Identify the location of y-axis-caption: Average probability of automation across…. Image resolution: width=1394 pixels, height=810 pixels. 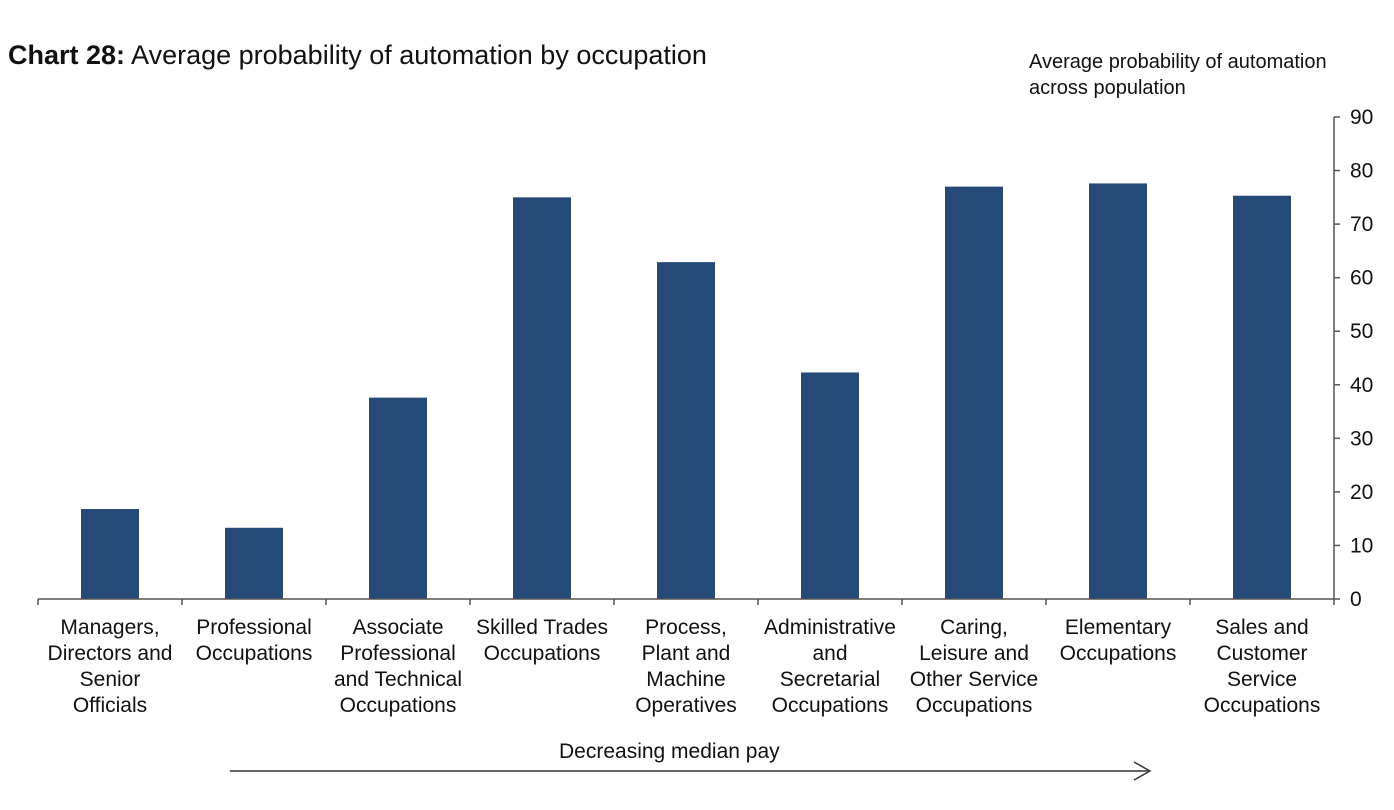
(1178, 75).